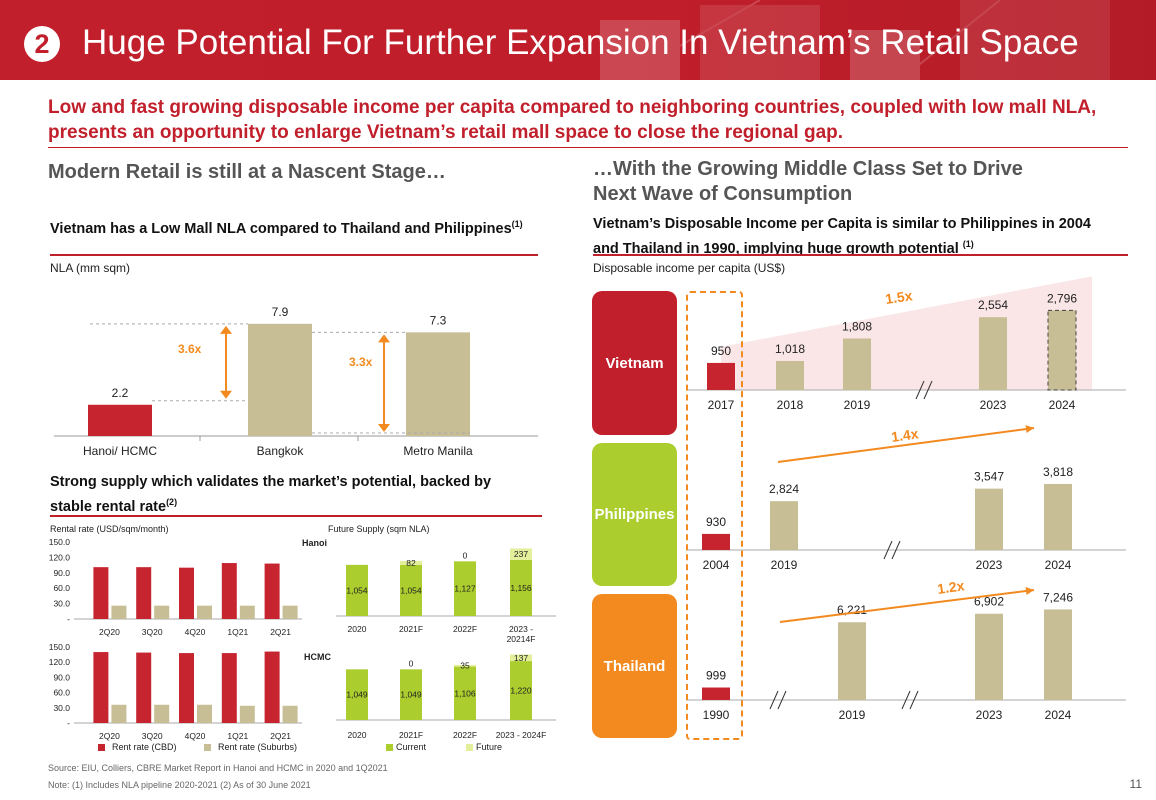 Image resolution: width=1156 pixels, height=800 pixels. Describe the element at coordinates (207, 747) in the screenshot. I see `legend-suburbs-swatch` at that location.